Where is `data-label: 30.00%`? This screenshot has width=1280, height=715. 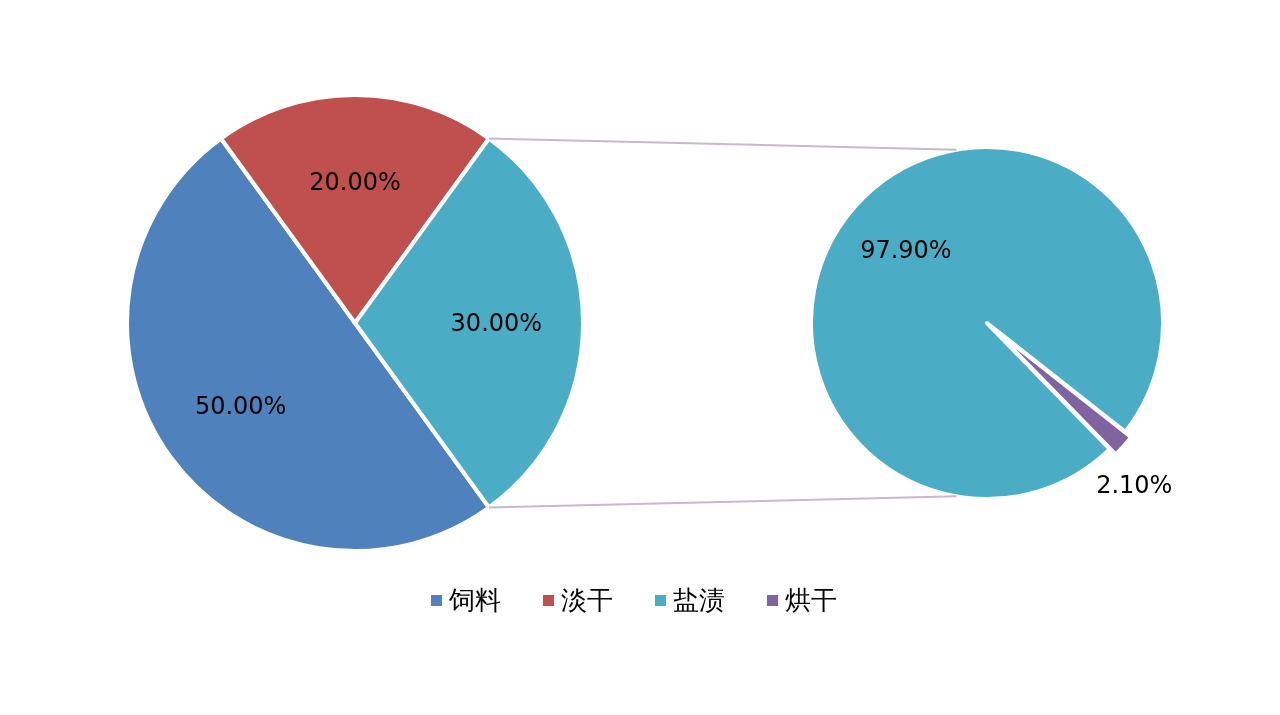 data-label: 30.00% is located at coordinates (496, 323).